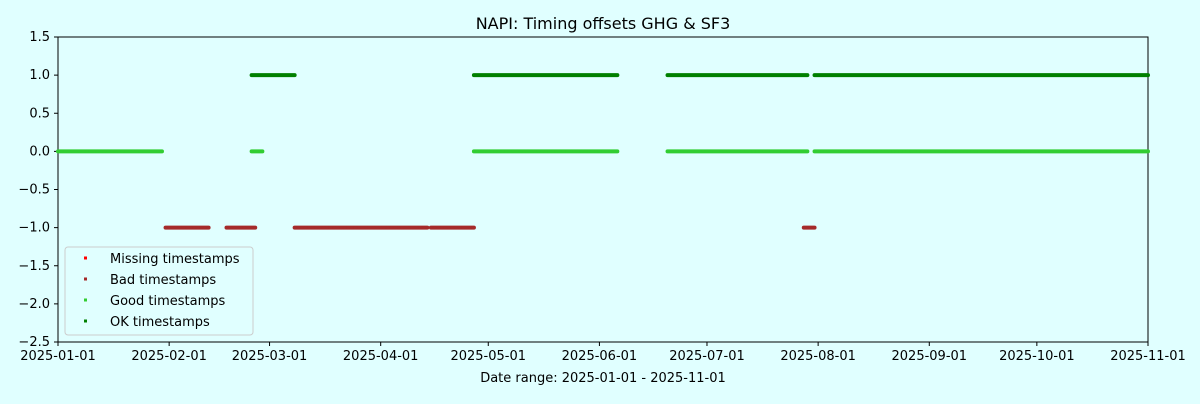 The image size is (1200, 404). Describe the element at coordinates (34, 190) in the screenshot. I see `y-tick-label: −0.5` at that location.